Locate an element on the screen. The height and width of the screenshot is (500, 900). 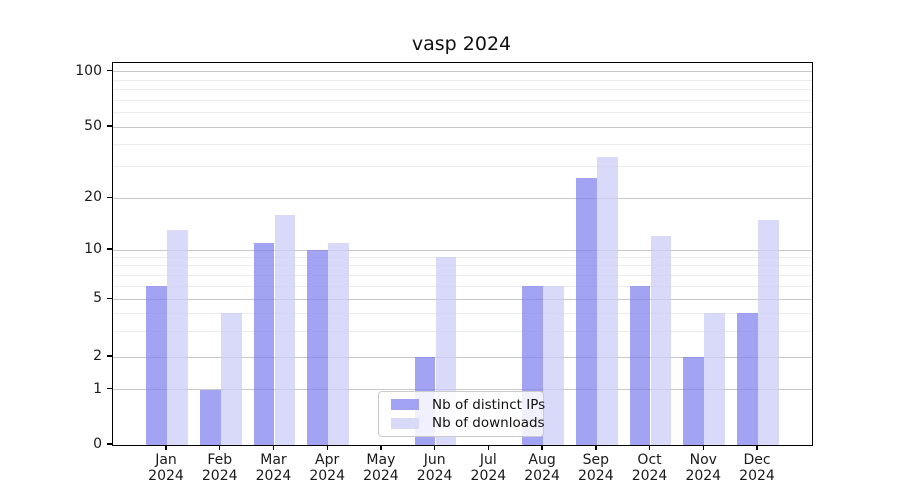
x-tick-label: Jul 2024 is located at coordinates (488, 468).